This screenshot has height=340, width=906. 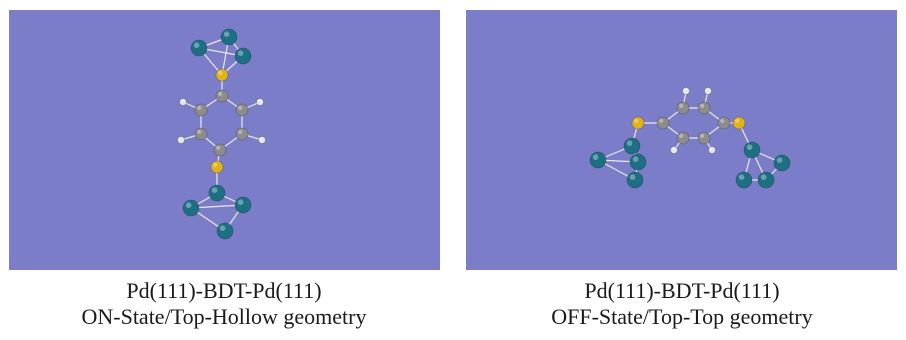 What do you see at coordinates (217, 206) in the screenshot?
I see `bond` at bounding box center [217, 206].